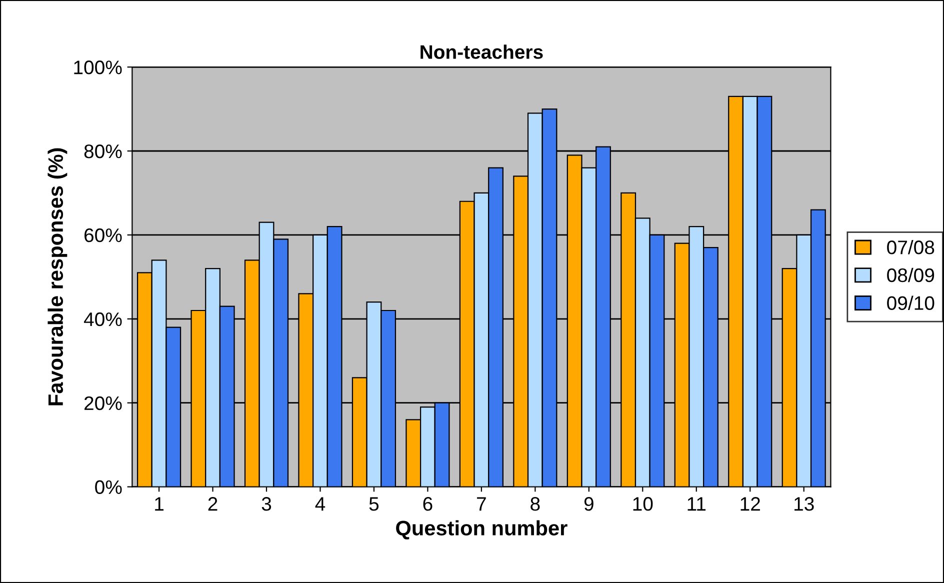 This screenshot has height=583, width=944. I want to click on legend-label: 07/08, so click(910, 247).